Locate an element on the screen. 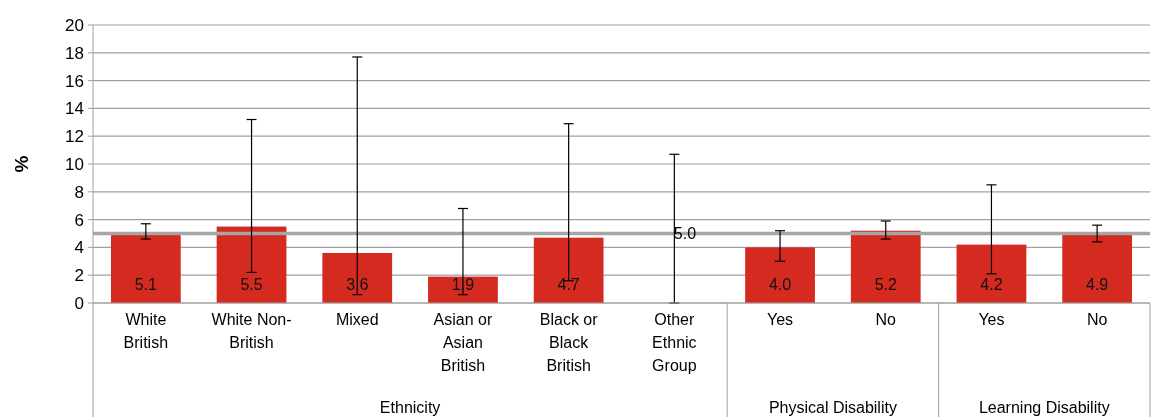 The width and height of the screenshot is (1155, 417). x-tick-label: Asian or Asian British is located at coordinates (463, 342).